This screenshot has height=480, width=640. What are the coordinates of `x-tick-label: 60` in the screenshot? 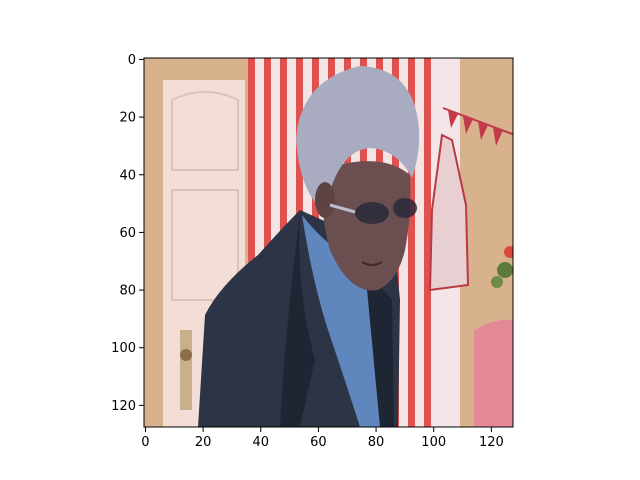 It's located at (318, 442).